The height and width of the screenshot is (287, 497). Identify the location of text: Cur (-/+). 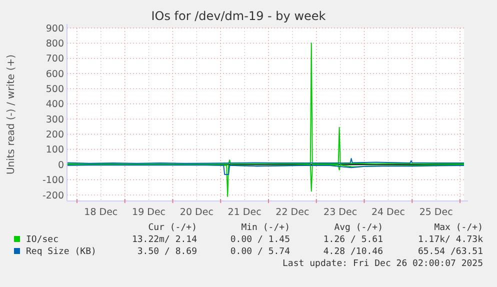
(172, 228).